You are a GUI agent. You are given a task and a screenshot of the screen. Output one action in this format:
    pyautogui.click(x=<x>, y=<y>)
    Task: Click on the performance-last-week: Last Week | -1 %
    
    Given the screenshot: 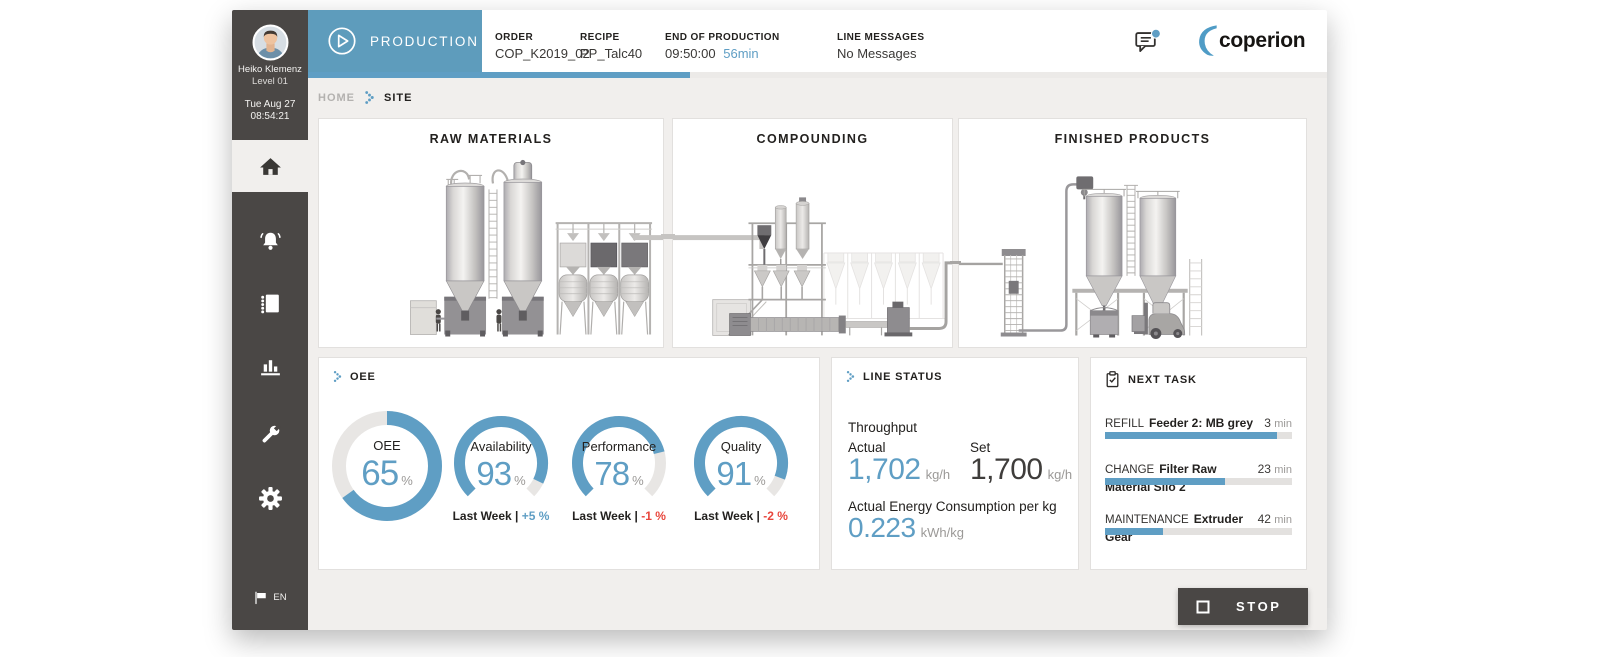 What is the action you would take?
    pyautogui.click(x=619, y=516)
    